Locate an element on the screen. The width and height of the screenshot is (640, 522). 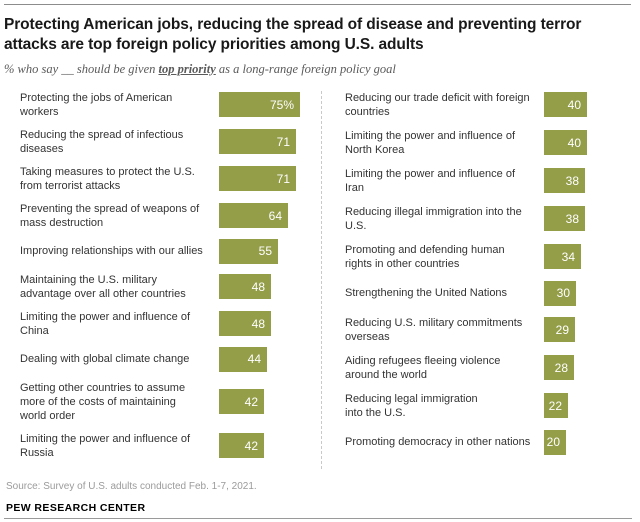
subtitle-emphasis: top priority is located at coordinates (187, 68).